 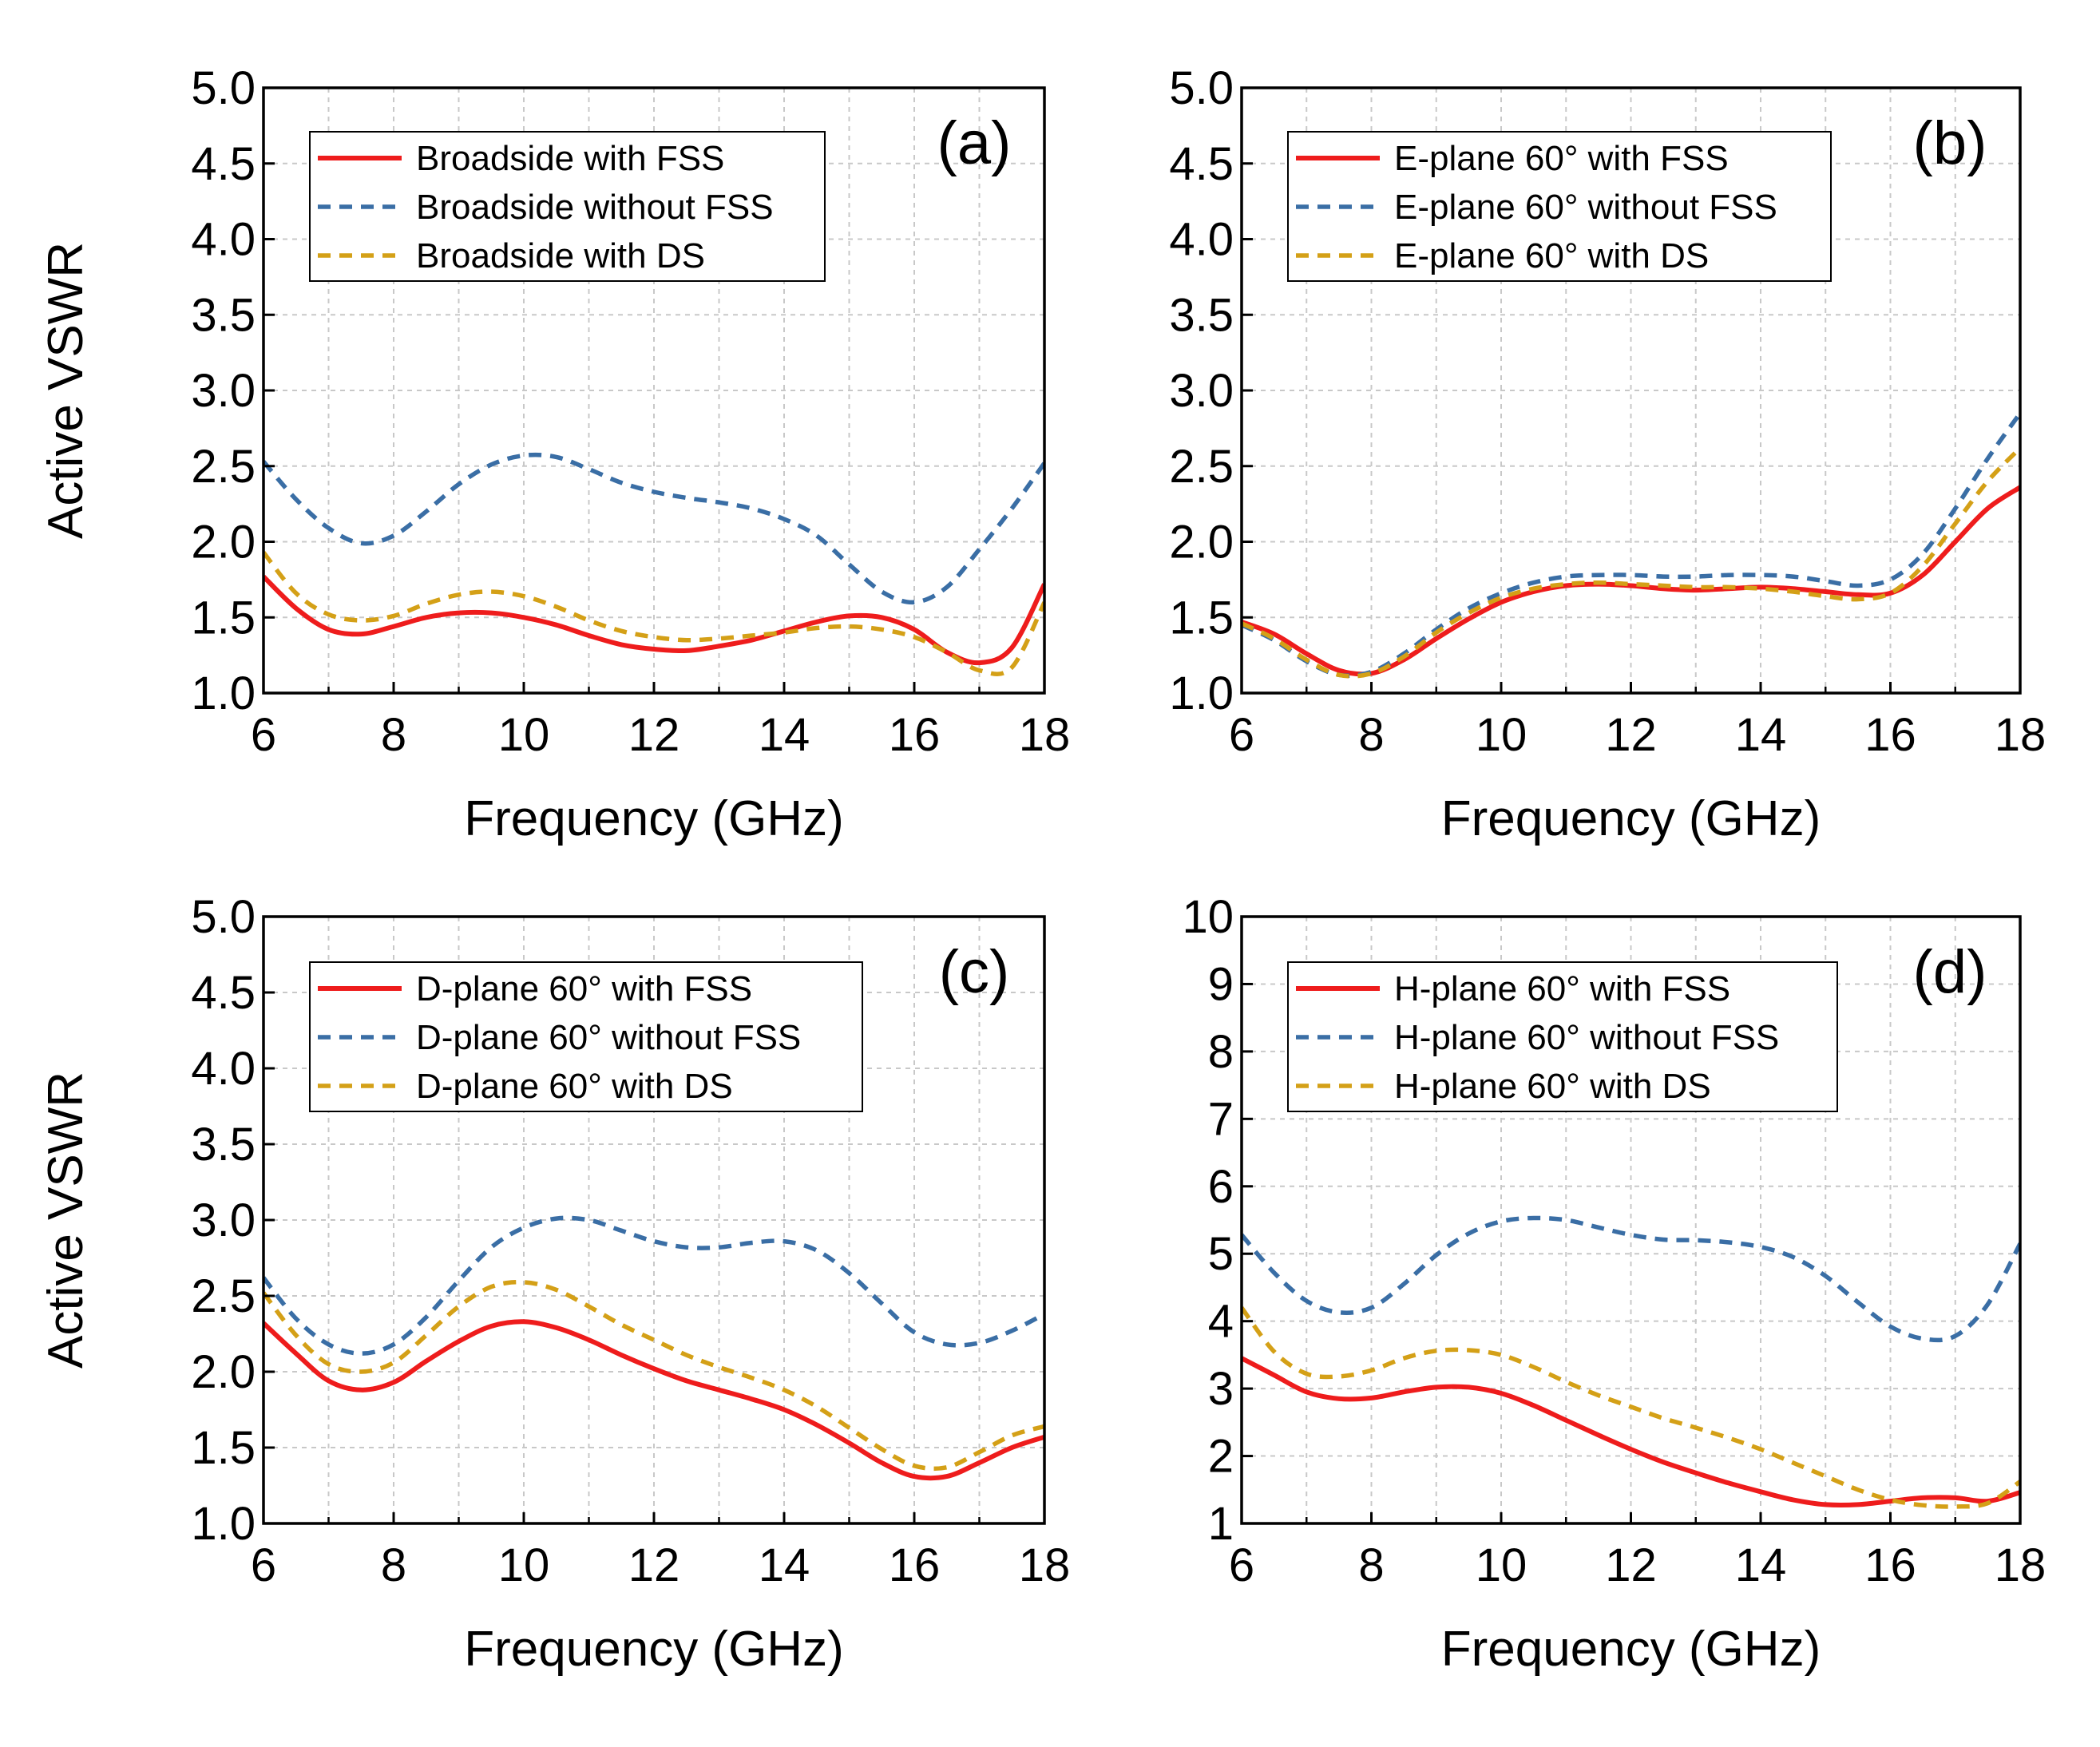 I want to click on panel-label: (b), so click(x=1950, y=143).